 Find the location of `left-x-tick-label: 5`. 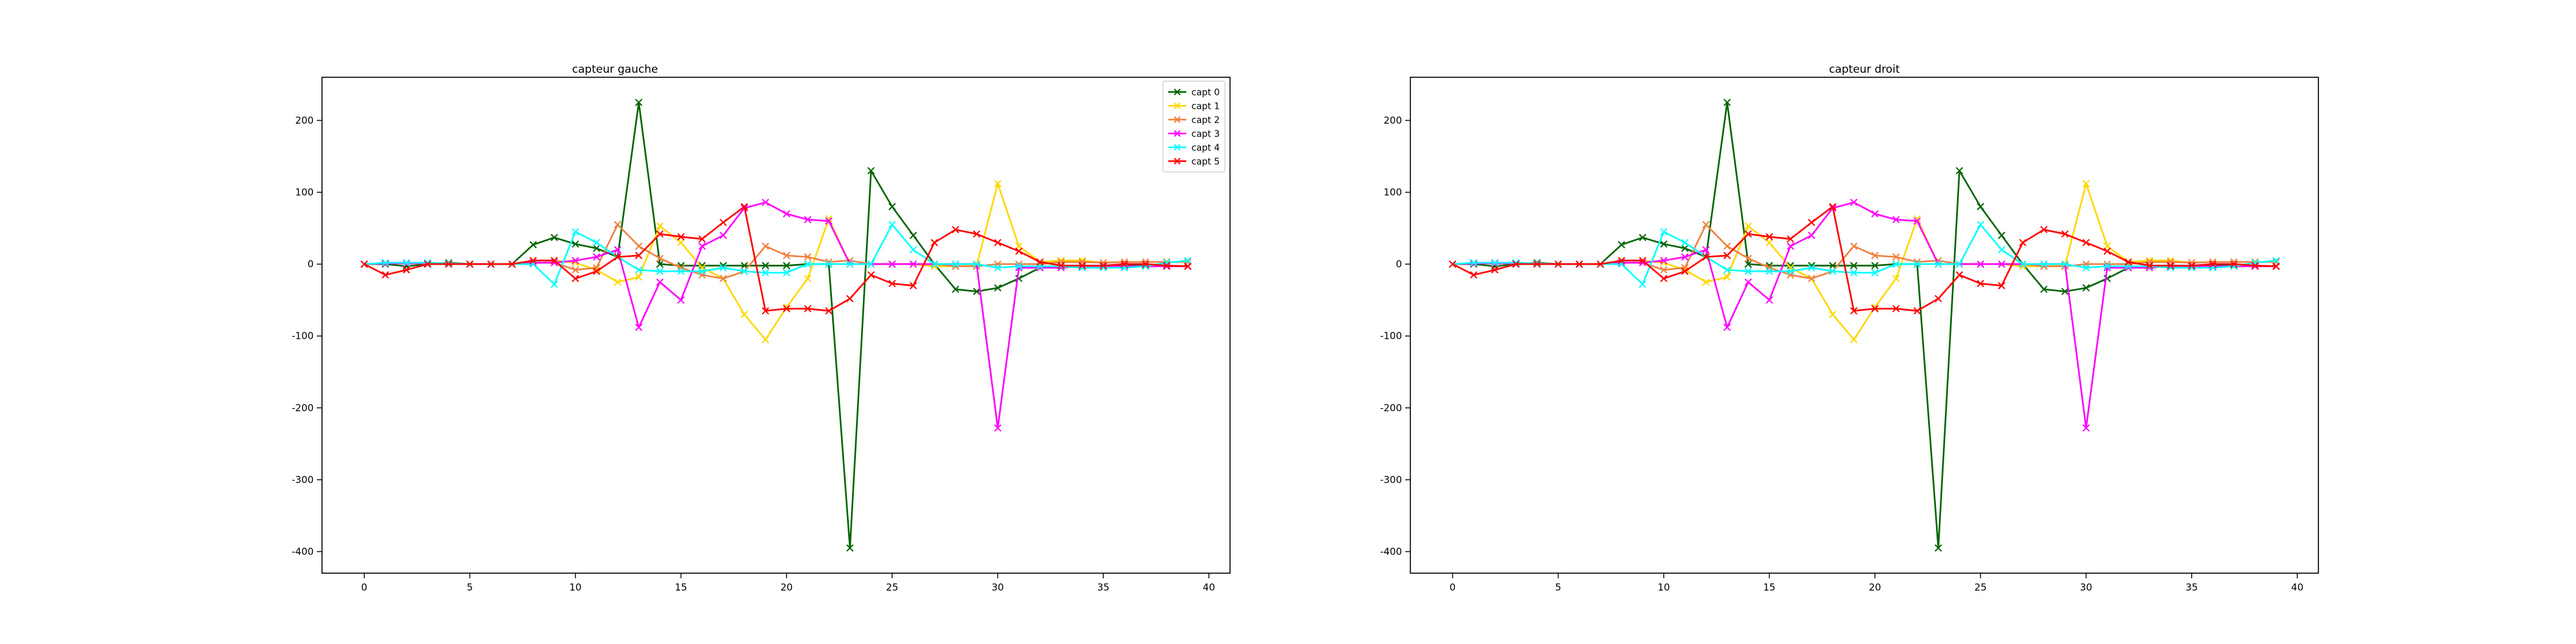

left-x-tick-label: 5 is located at coordinates (470, 587).